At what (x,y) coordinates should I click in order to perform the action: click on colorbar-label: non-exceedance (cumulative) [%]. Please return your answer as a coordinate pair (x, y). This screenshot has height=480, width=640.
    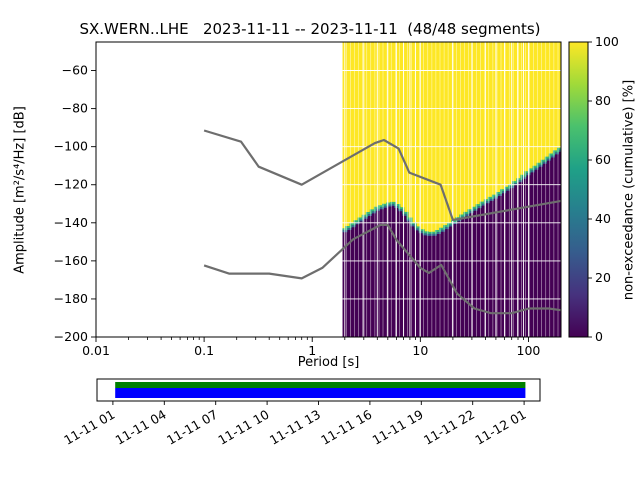
    Looking at the image, I should click on (629, 190).